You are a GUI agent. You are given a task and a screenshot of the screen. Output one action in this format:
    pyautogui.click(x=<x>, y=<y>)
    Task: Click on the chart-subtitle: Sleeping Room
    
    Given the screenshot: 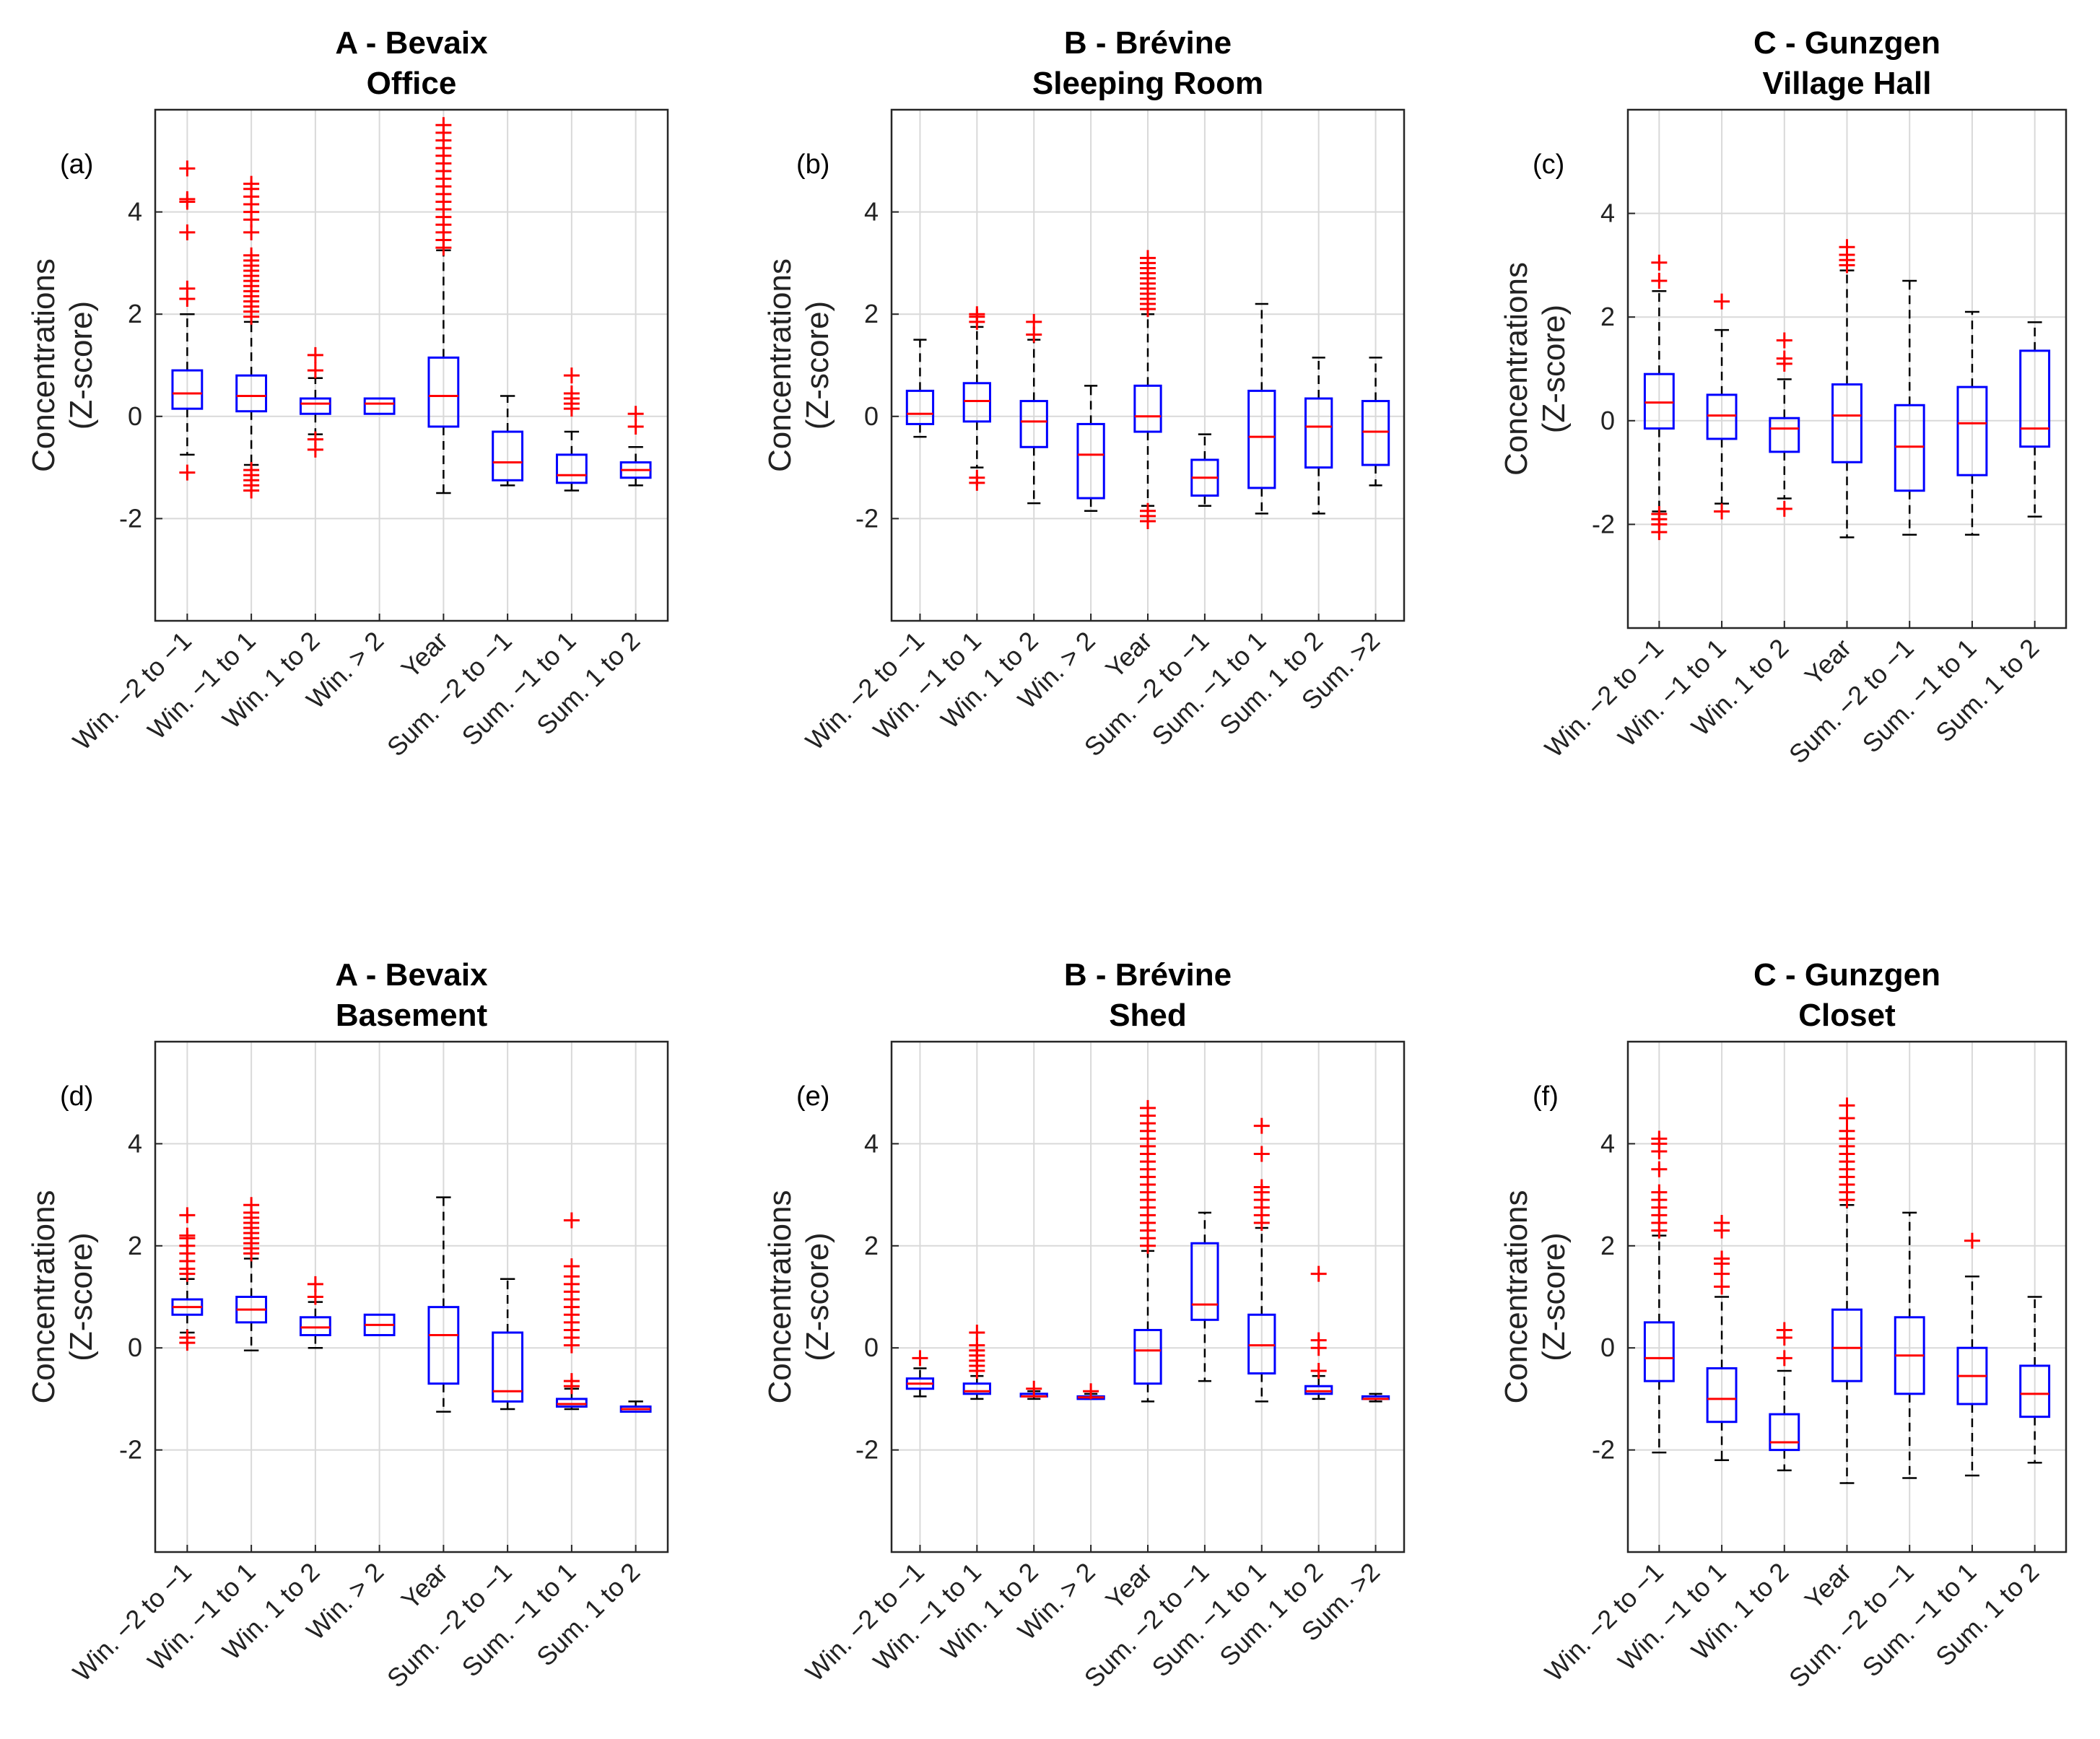 What is the action you would take?
    pyautogui.click(x=1147, y=83)
    